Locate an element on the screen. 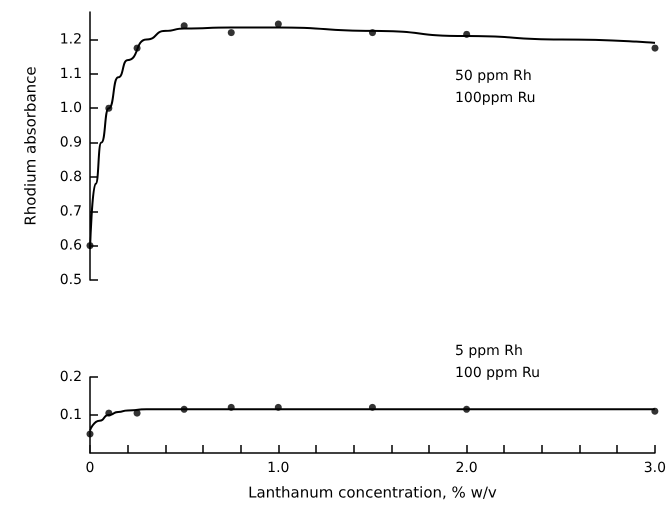 This screenshot has height=510, width=669. x-tick-label: 0 is located at coordinates (90, 468).